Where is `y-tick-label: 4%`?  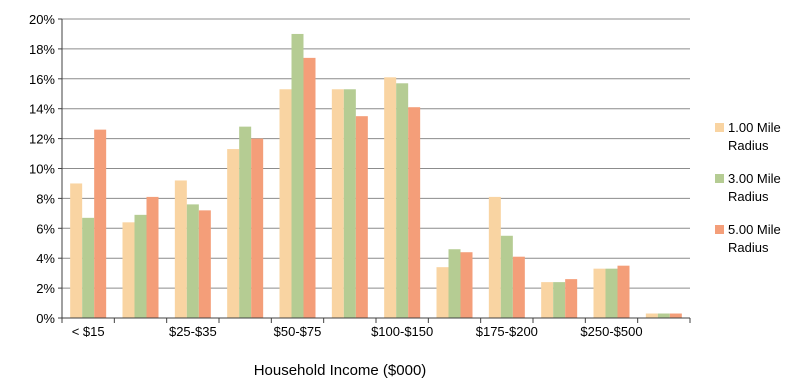 y-tick-label: 4% is located at coordinates (45, 258).